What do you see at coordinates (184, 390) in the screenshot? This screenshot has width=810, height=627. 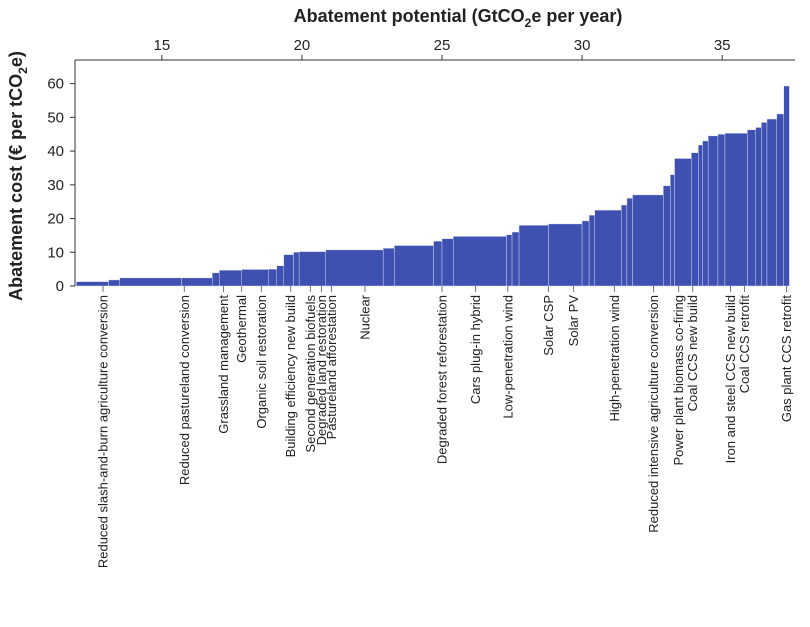 I see `category-label-2: Reduced pastureland conversion` at bounding box center [184, 390].